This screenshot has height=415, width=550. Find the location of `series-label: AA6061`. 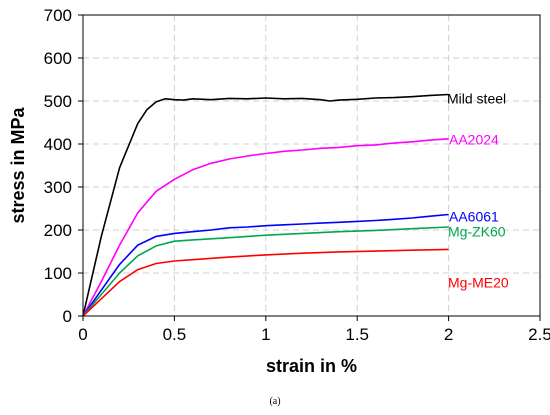

series-label: AA6061 is located at coordinates (474, 217).